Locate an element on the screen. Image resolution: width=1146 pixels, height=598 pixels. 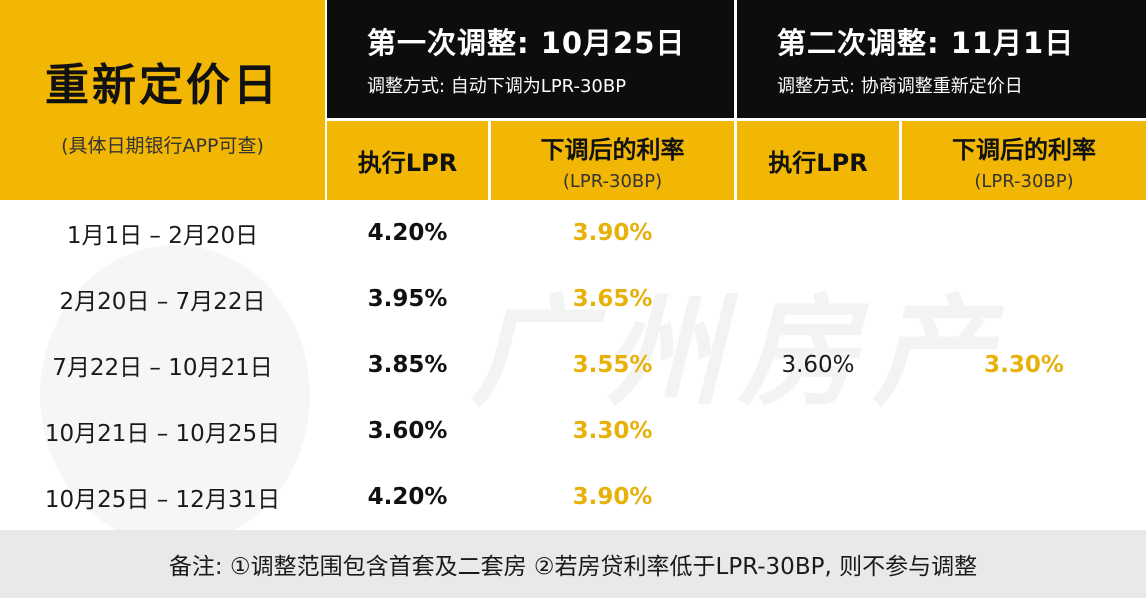
adjusted-rate-value: 3.65% is located at coordinates (612, 299).